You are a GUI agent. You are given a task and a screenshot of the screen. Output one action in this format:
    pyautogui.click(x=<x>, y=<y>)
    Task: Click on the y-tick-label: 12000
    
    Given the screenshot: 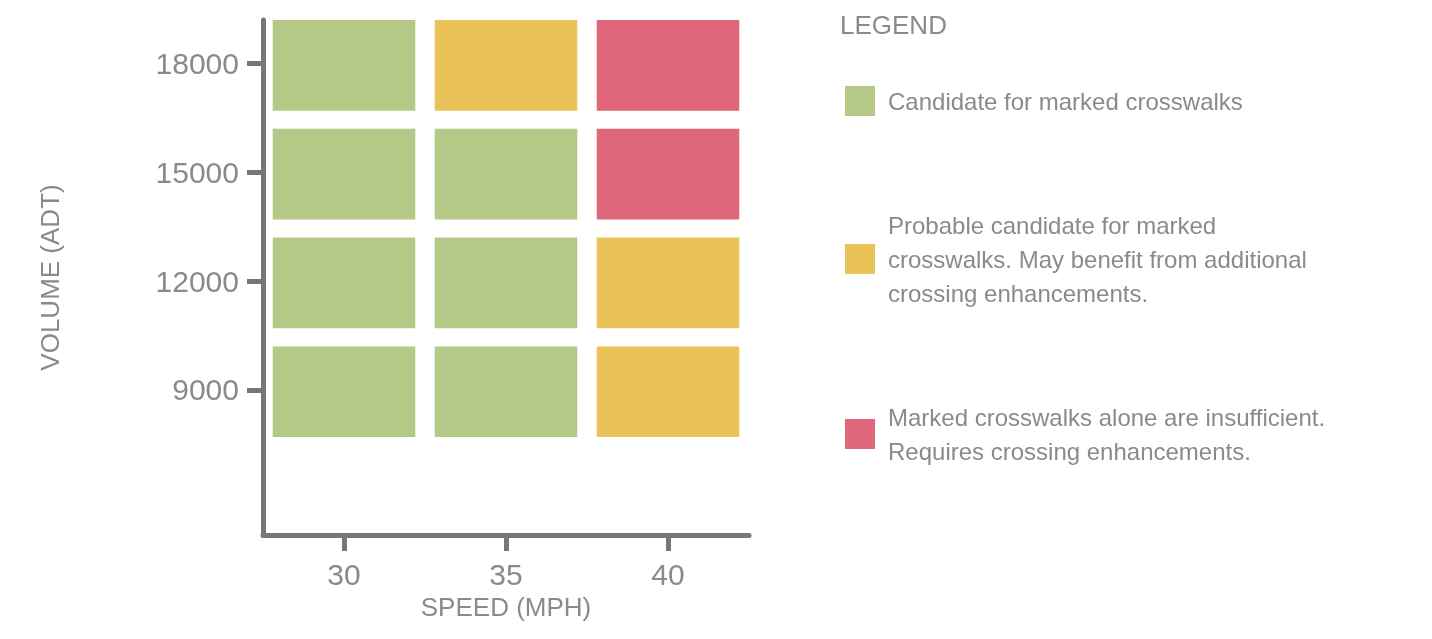 What is the action you would take?
    pyautogui.click(x=197, y=281)
    